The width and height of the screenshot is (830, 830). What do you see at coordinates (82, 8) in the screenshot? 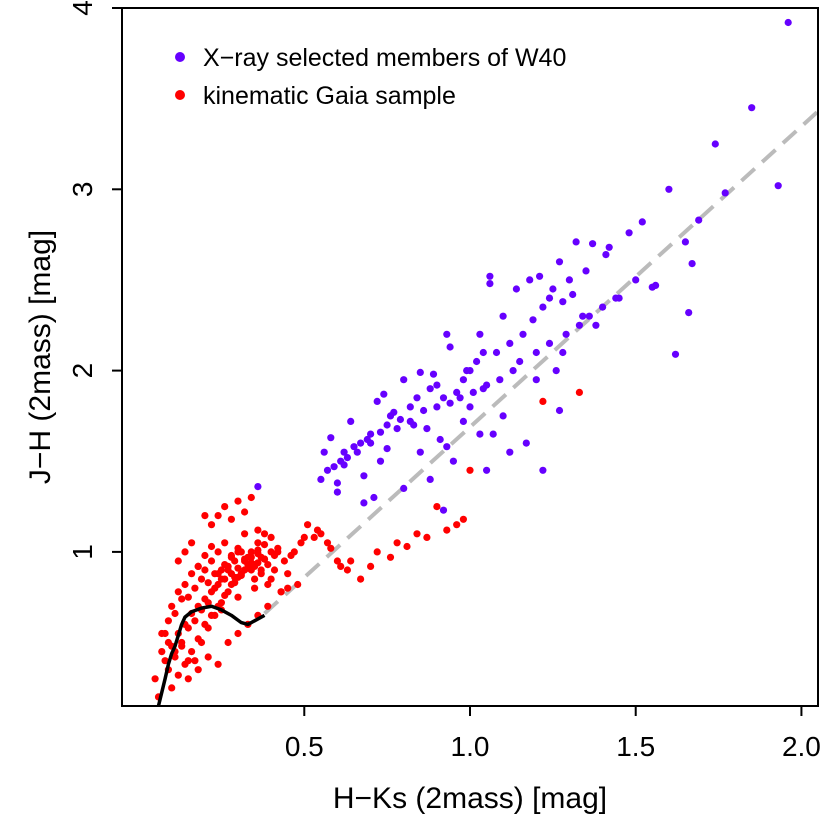
I see `y-tick-label: 4` at bounding box center [82, 8].